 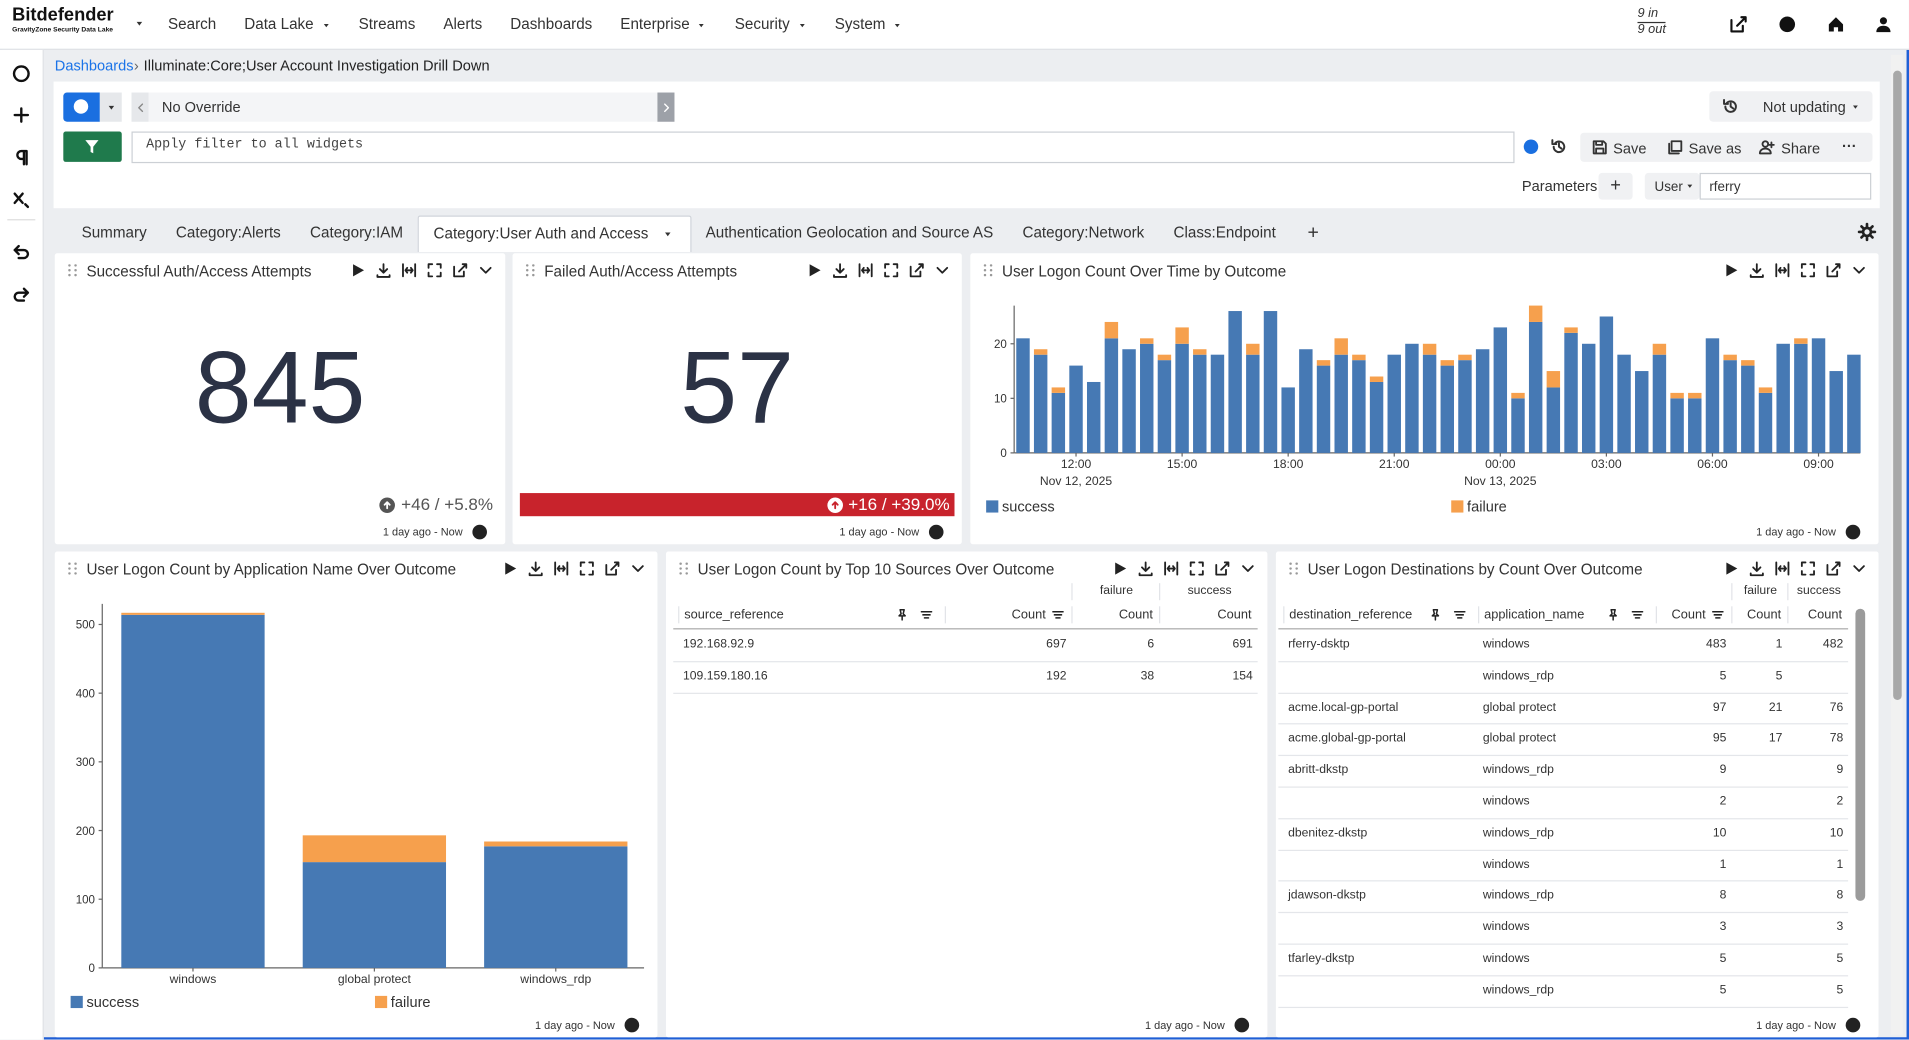 What do you see at coordinates (1112, 676) in the screenshot?
I see `table-cell: 38` at bounding box center [1112, 676].